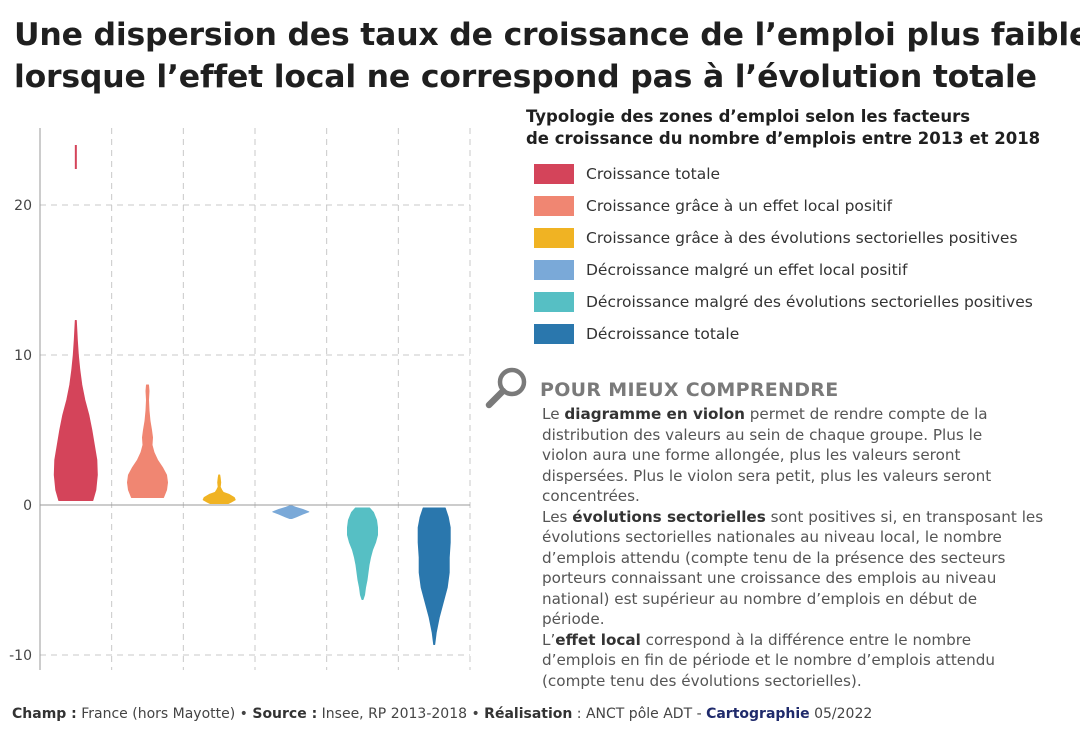  Describe the element at coordinates (20, 656) in the screenshot. I see `y-tick-label: -10` at that location.